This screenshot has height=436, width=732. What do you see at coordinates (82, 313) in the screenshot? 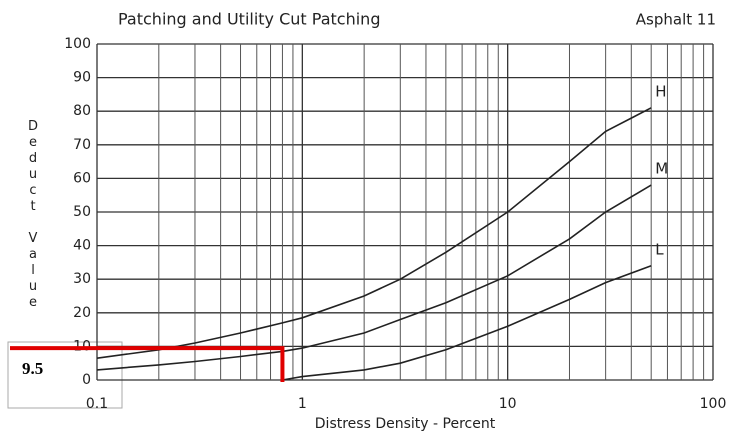
I see `y-tick-label: 20` at bounding box center [82, 313].